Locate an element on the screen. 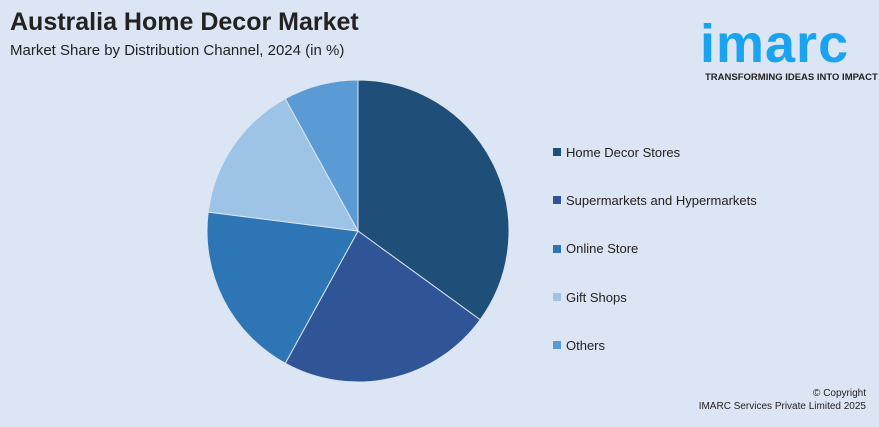  pie-slice-supermarkets-and-hypermarkets is located at coordinates (382, 306).